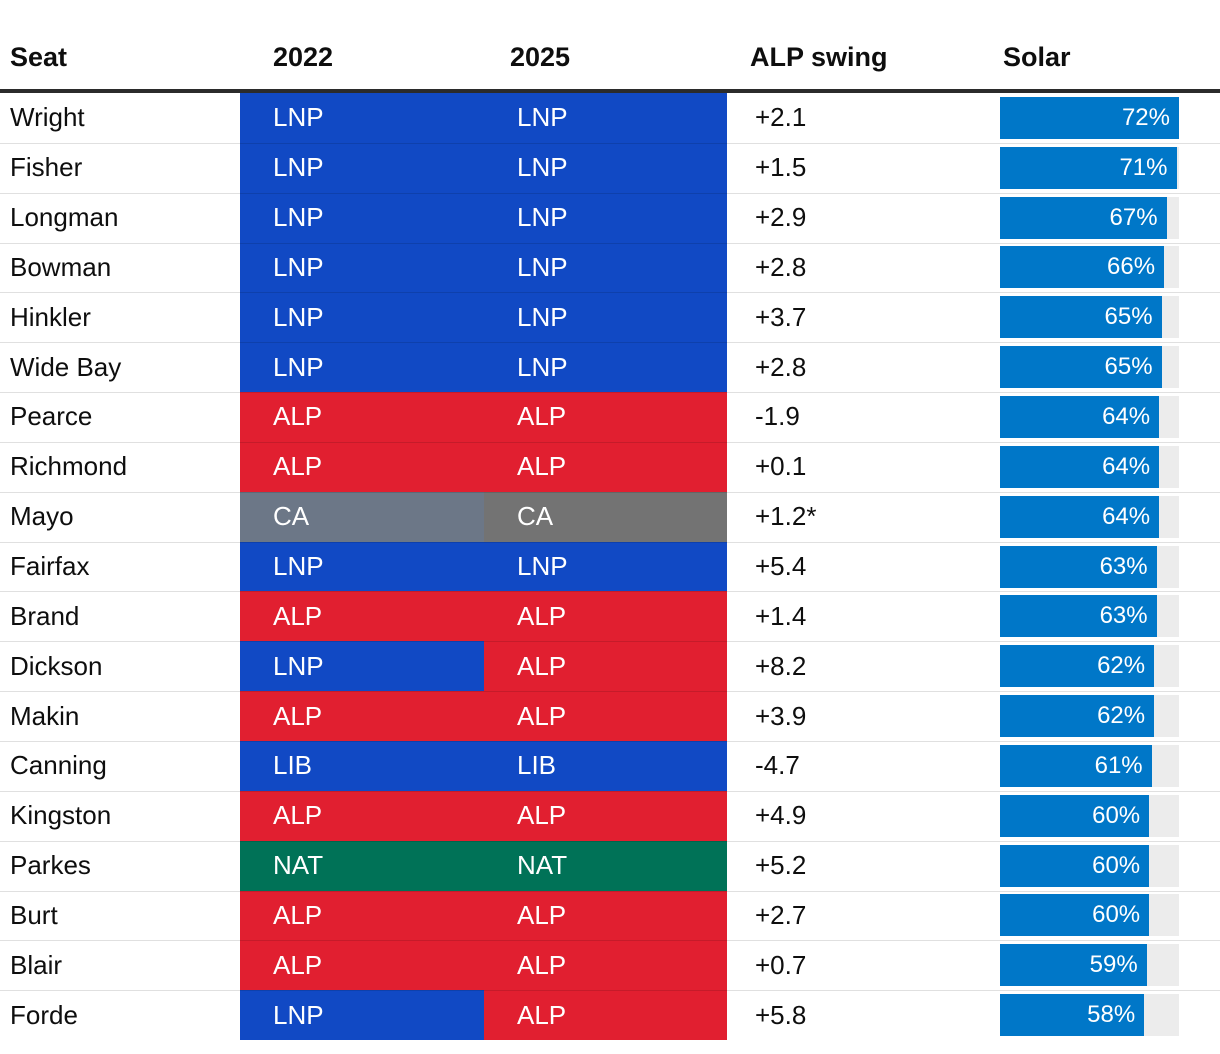 The width and height of the screenshot is (1220, 1054). Describe the element at coordinates (36, 964) in the screenshot. I see `seat-name: Blair` at that location.